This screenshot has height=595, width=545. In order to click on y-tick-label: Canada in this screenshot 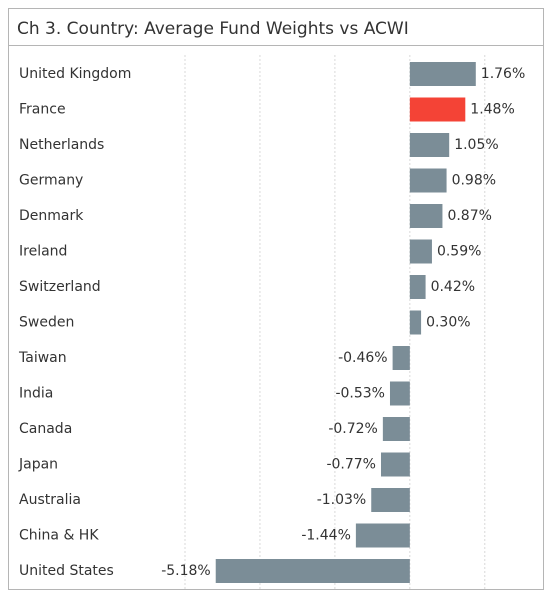, I will do `click(45, 429)`.